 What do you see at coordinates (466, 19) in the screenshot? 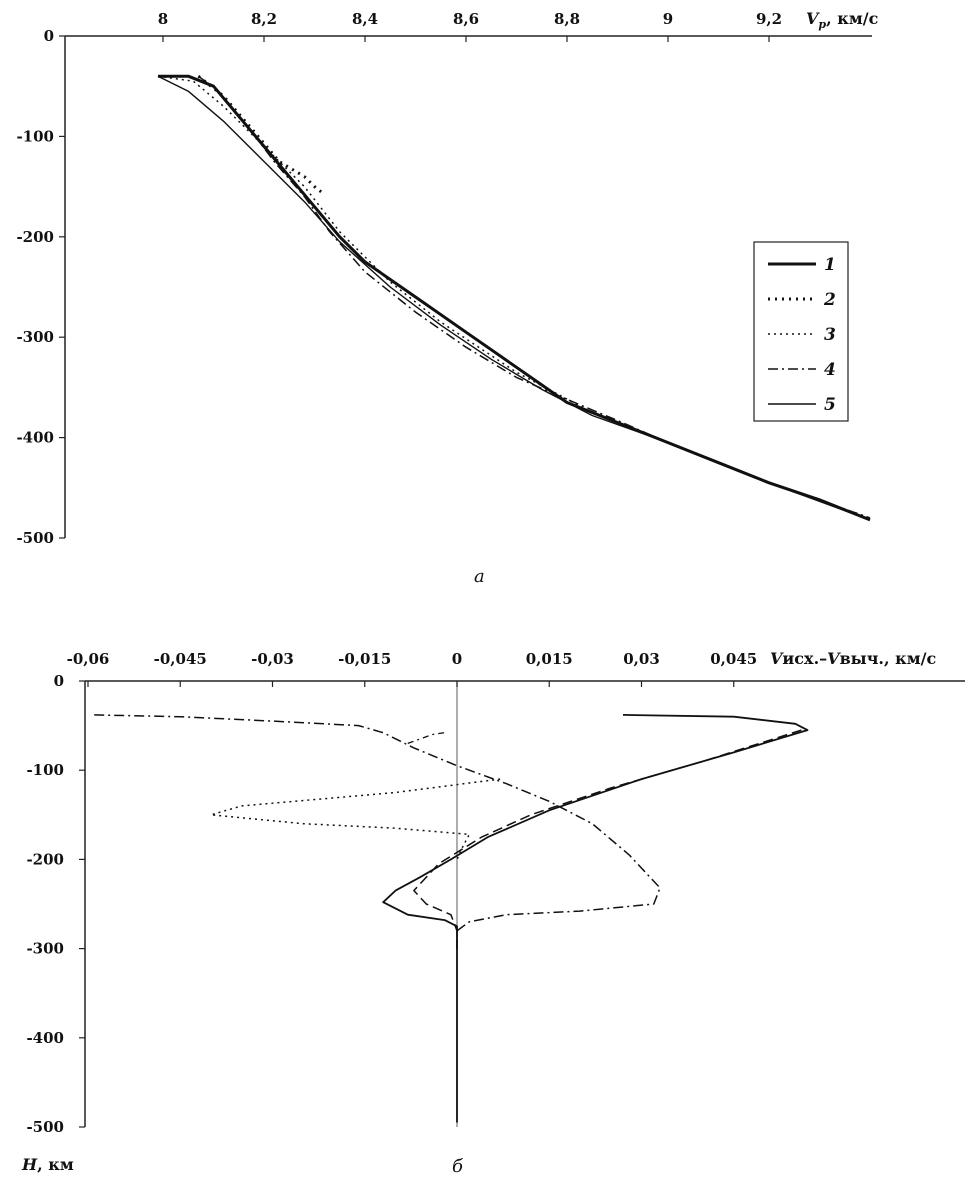
I see `x-tick-label: 8,6` at bounding box center [466, 19].